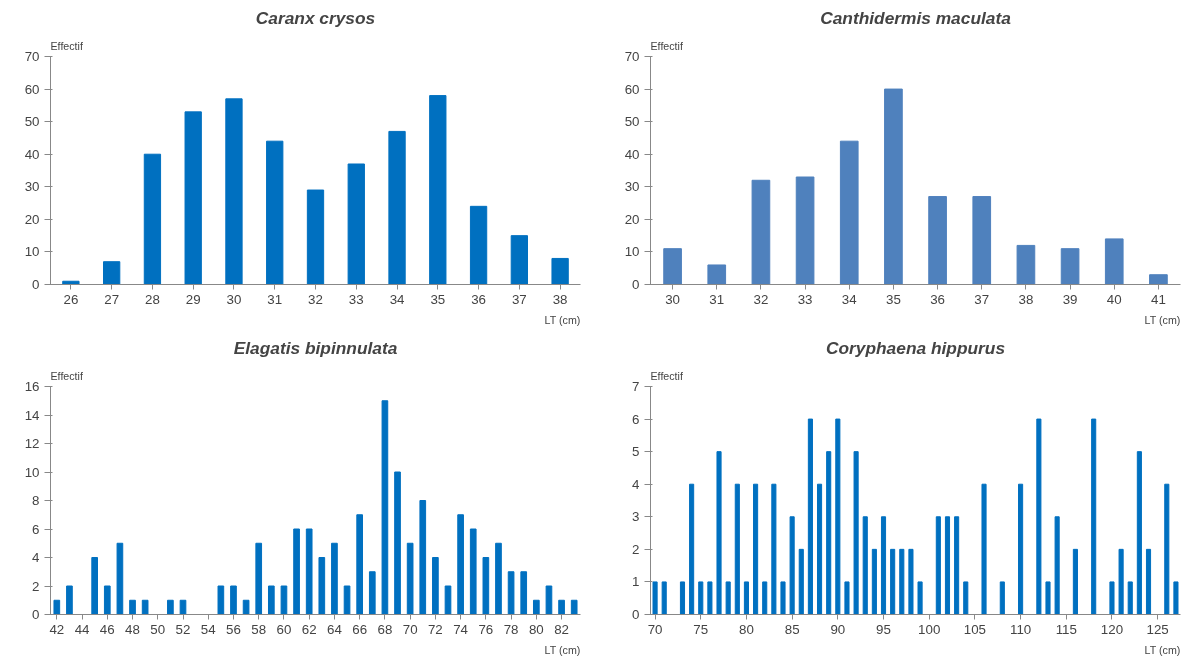 Image resolution: width=1203 pixels, height=666 pixels. I want to click on x-tick-label: 29, so click(193, 299).